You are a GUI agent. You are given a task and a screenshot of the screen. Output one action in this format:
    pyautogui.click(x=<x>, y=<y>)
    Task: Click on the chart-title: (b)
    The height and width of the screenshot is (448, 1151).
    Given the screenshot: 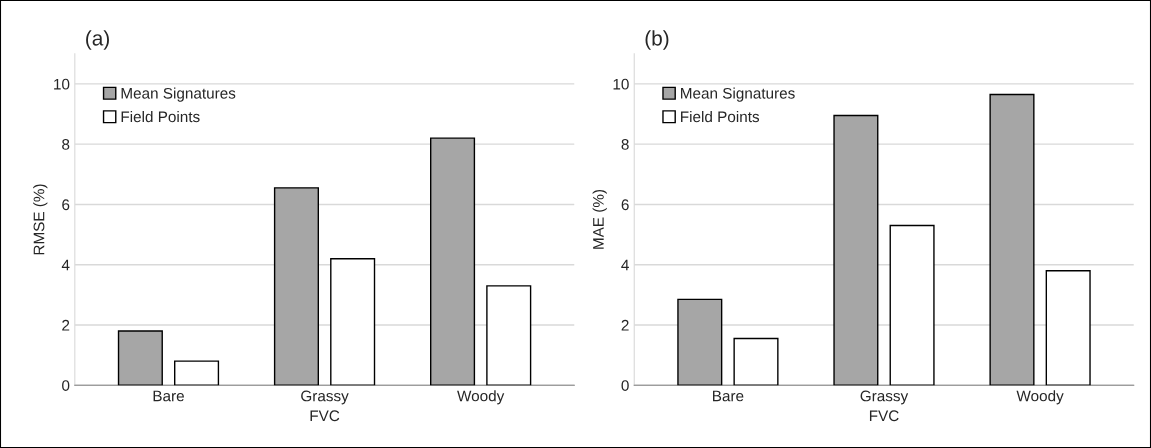 What is the action you would take?
    pyautogui.click(x=657, y=40)
    